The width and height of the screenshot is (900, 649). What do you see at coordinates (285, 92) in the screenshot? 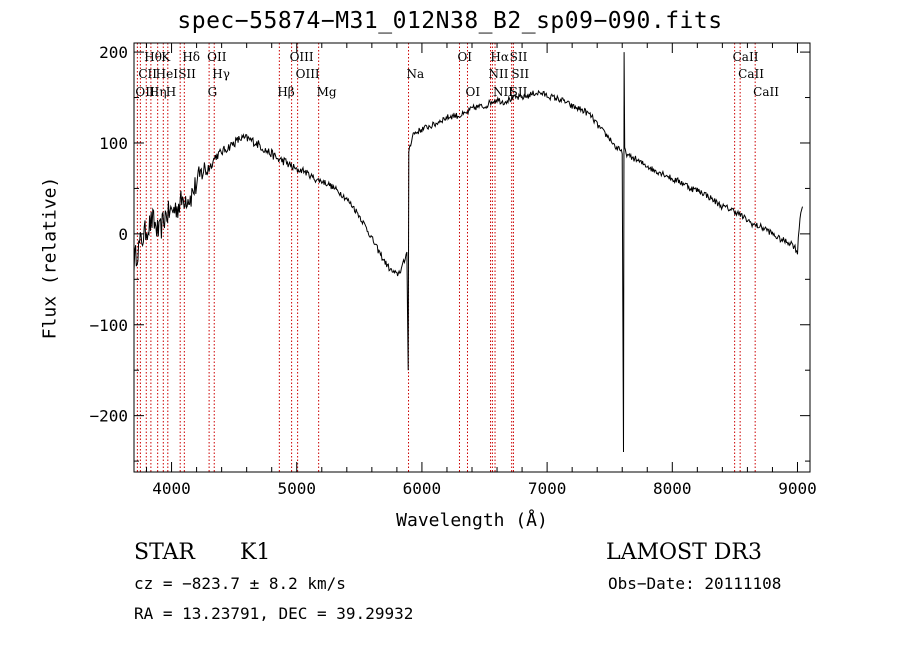
I see `line-id-label: Hβ` at bounding box center [285, 92].